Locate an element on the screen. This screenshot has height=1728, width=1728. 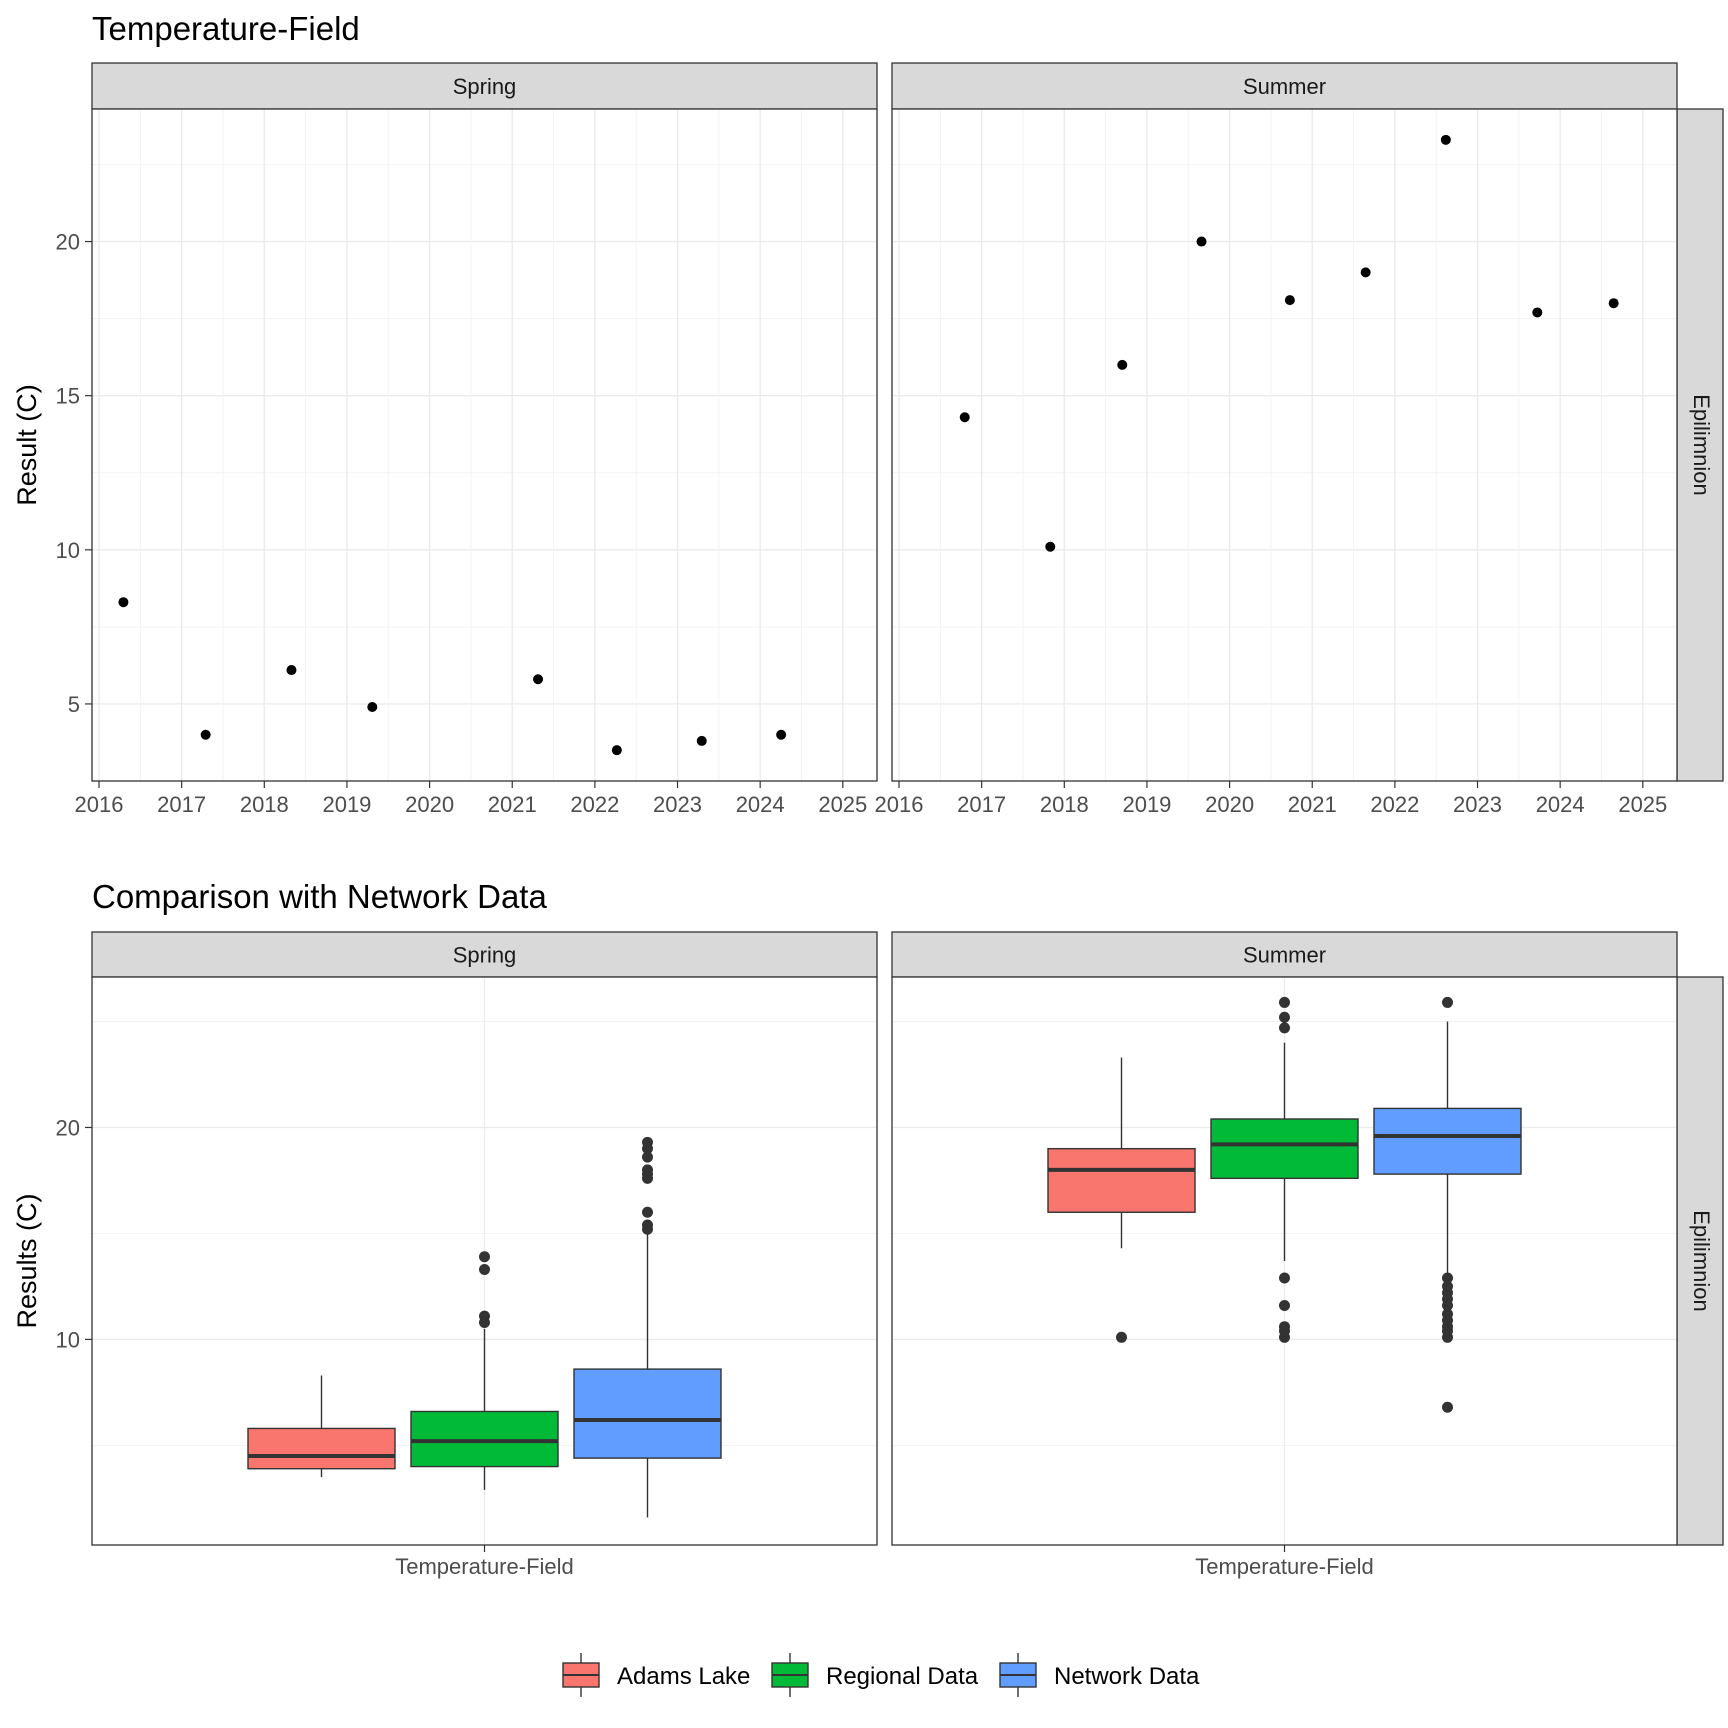
legend-item: Regional Data is located at coordinates (875, 1675).